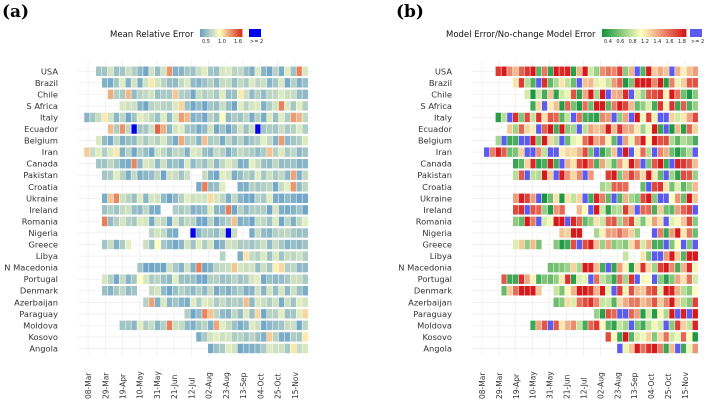 This screenshot has height=401, width=716. I want to click on row-label: Croatia, so click(43, 187).